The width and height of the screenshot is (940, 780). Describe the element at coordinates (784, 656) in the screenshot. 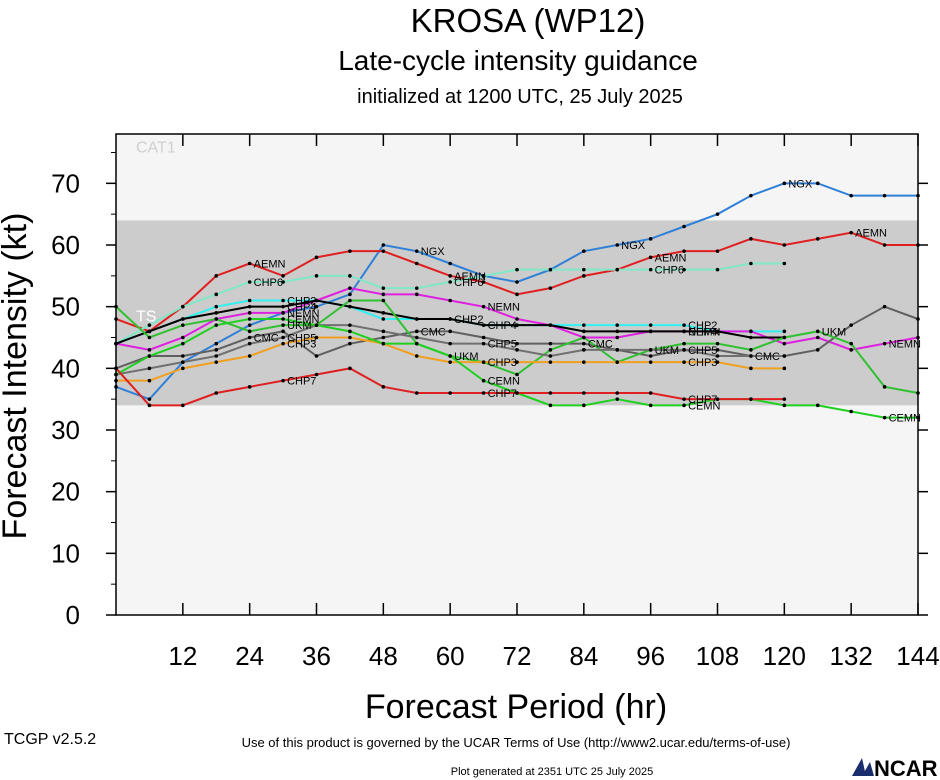

I see `x-tick-label: 120` at that location.